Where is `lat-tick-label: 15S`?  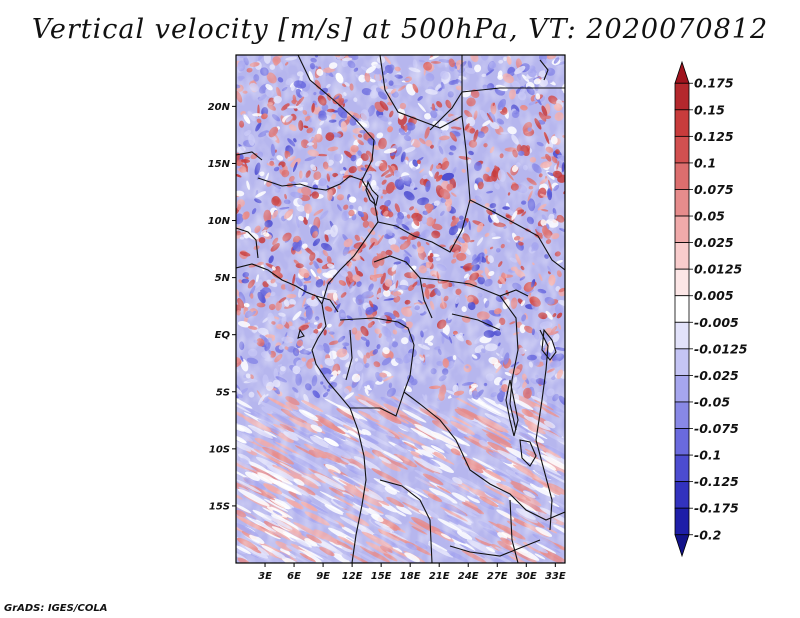 lat-tick-label: 15S is located at coordinates (219, 506).